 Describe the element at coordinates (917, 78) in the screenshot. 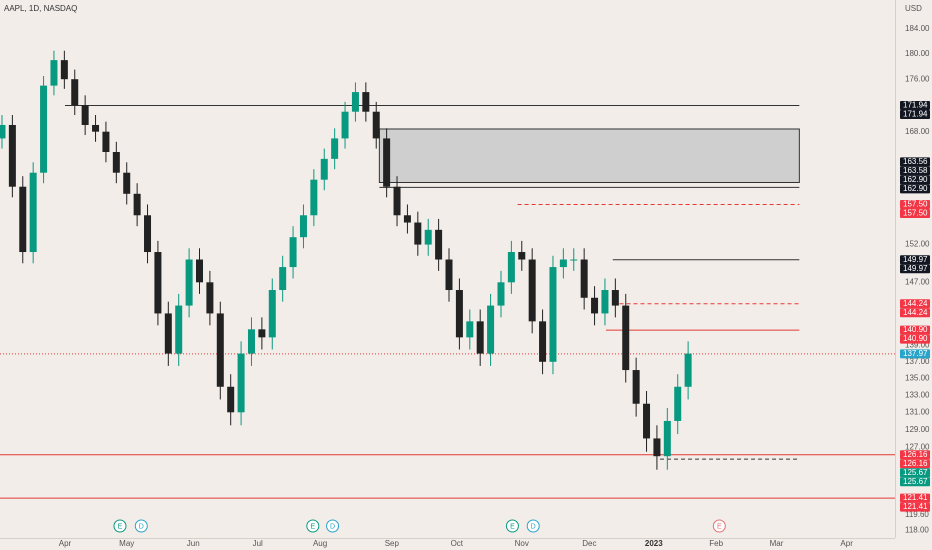

I see `y-tick-label: 176.00` at that location.